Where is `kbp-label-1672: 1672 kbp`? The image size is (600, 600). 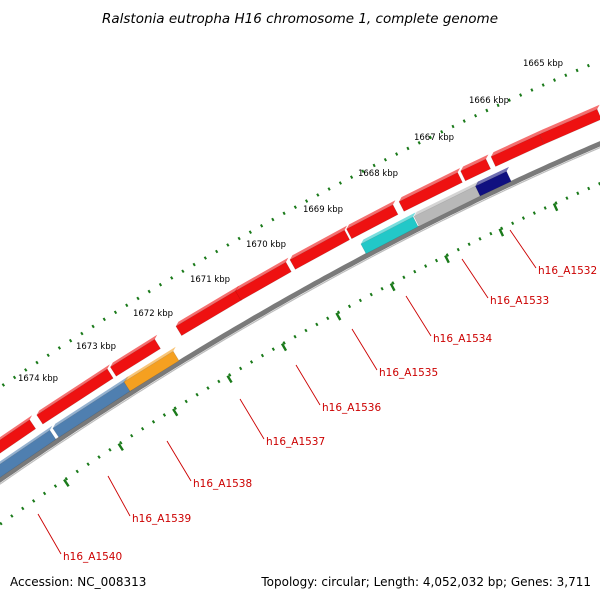
kbp-label-1672: 1672 kbp is located at coordinates (153, 314).